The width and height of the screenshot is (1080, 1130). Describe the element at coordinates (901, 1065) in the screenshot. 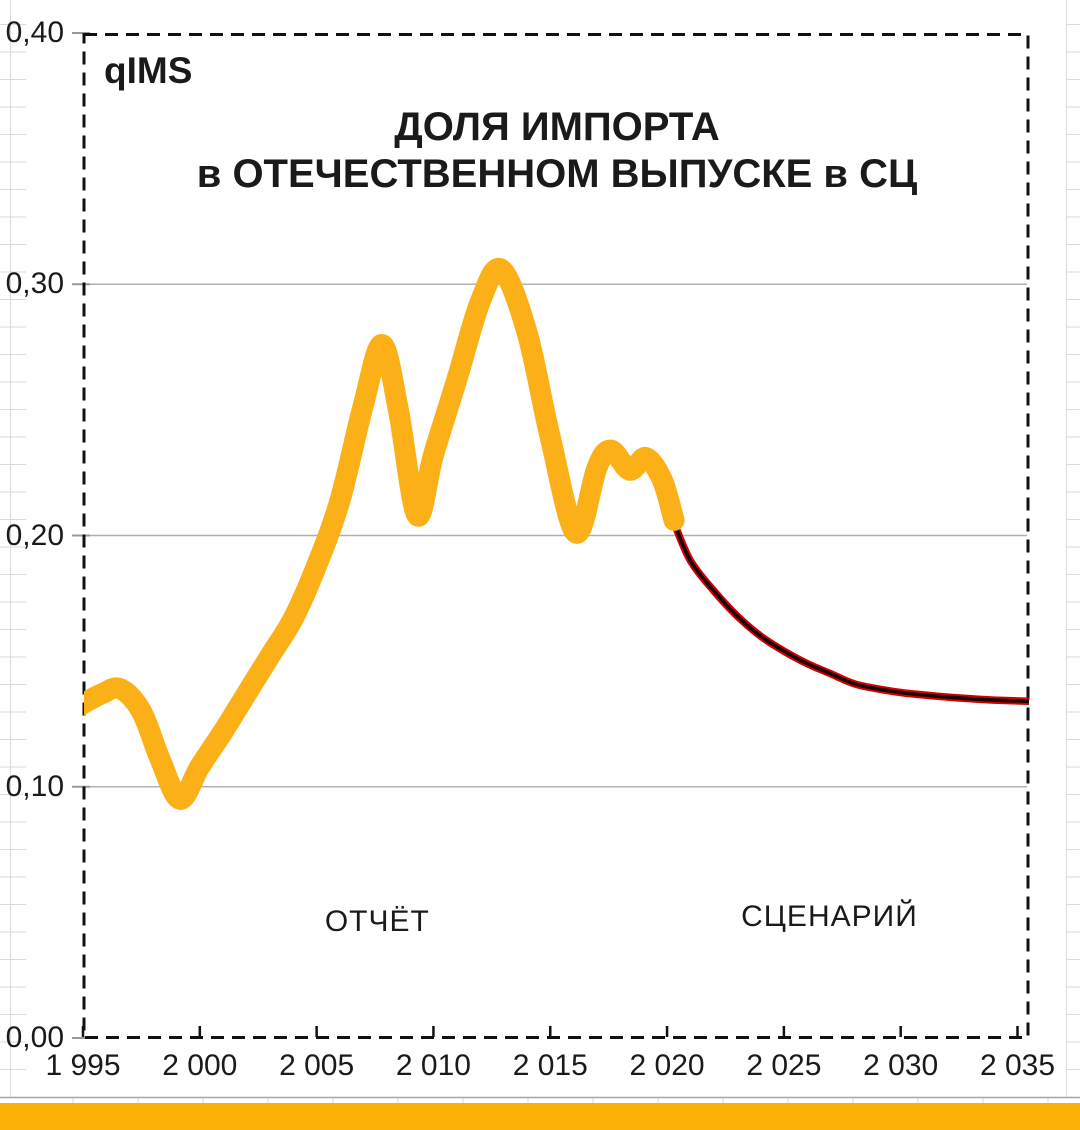

I see `x-tick-label: 2 030` at that location.